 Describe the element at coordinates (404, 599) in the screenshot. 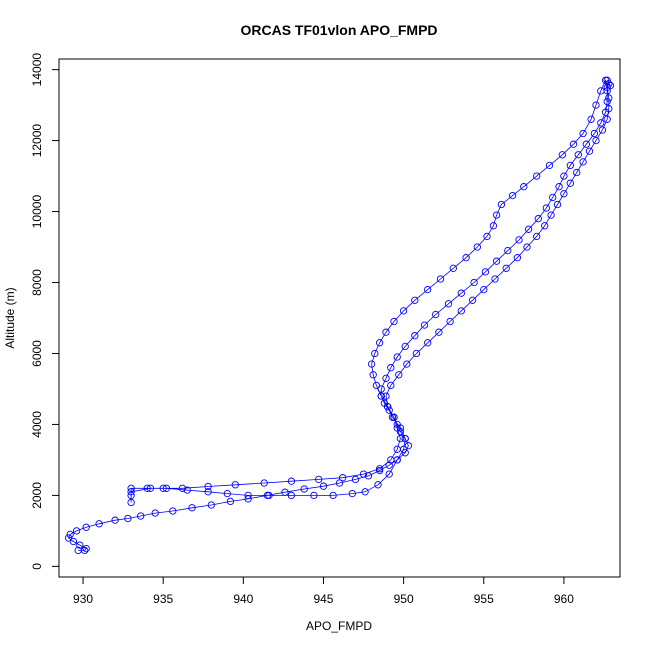

I see `x-tick-label: 950` at that location.